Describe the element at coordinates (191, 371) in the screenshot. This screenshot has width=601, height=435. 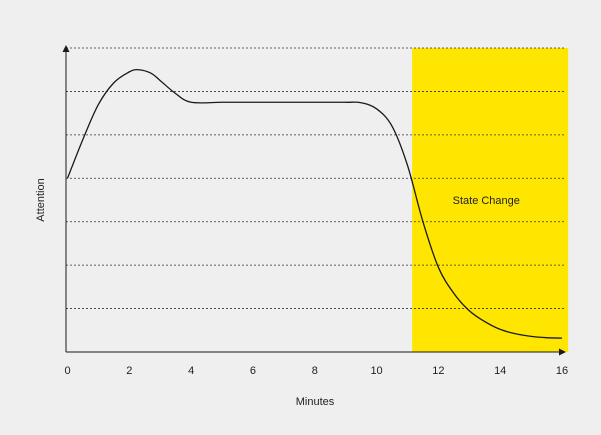
I see `x-tick-label: 4` at that location.